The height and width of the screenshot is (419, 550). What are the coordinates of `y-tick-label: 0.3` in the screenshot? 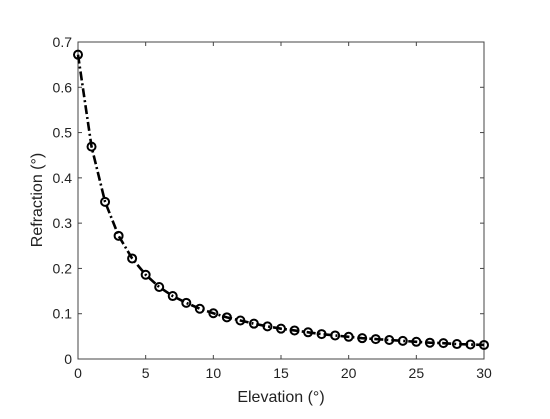 It's located at (63, 223).